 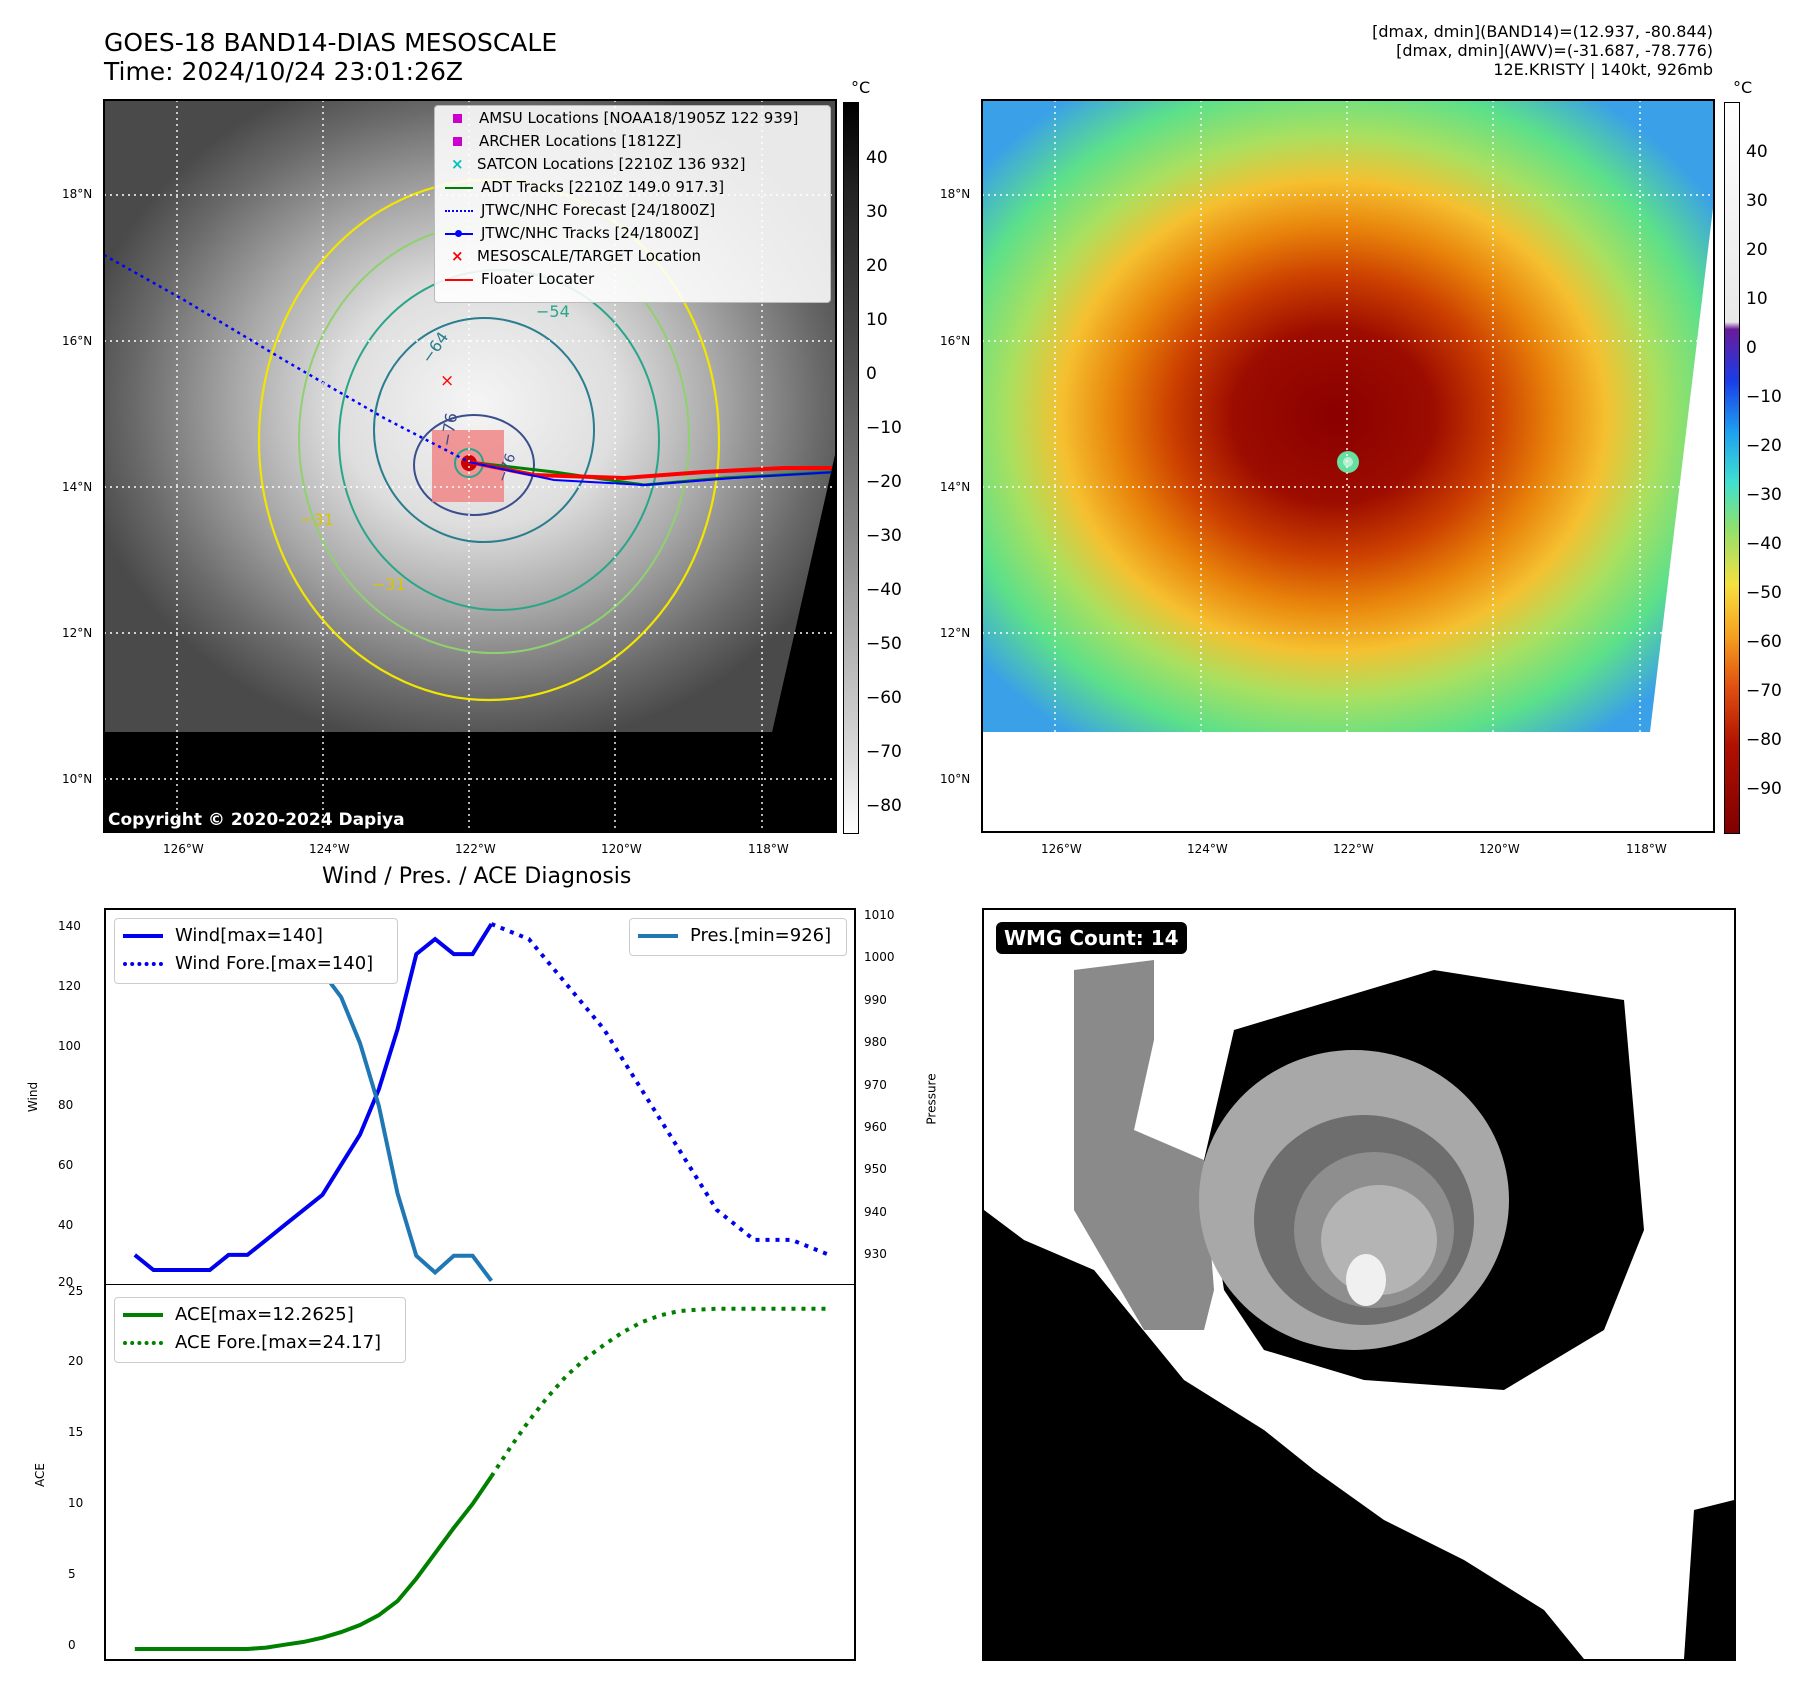 I want to click on legend-label: JTWC/NHC Forecast [24/1800Z], so click(x=598, y=210).